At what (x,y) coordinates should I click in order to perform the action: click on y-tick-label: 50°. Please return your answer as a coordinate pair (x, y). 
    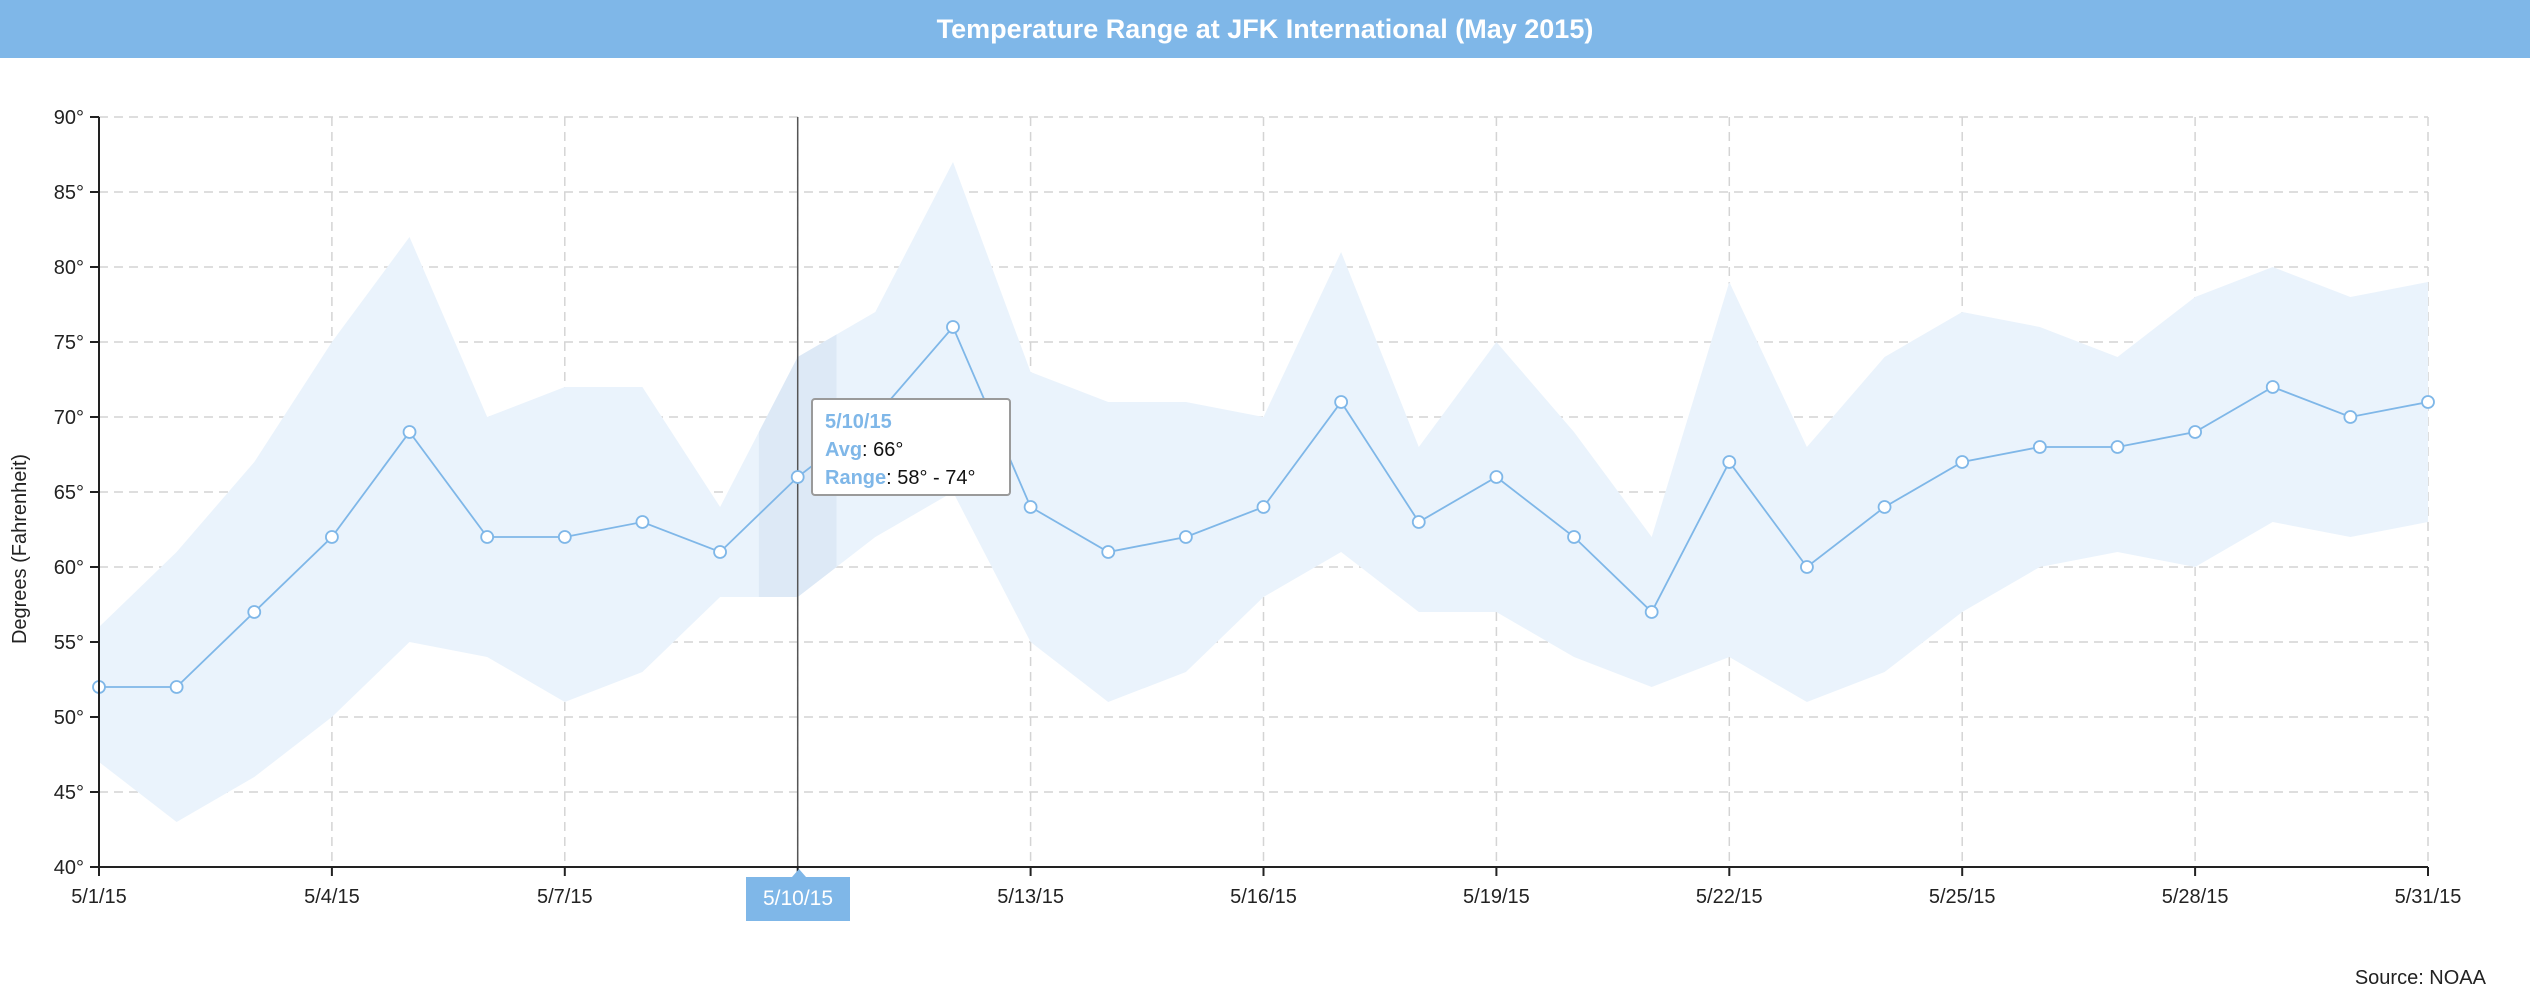
    Looking at the image, I should click on (69, 718).